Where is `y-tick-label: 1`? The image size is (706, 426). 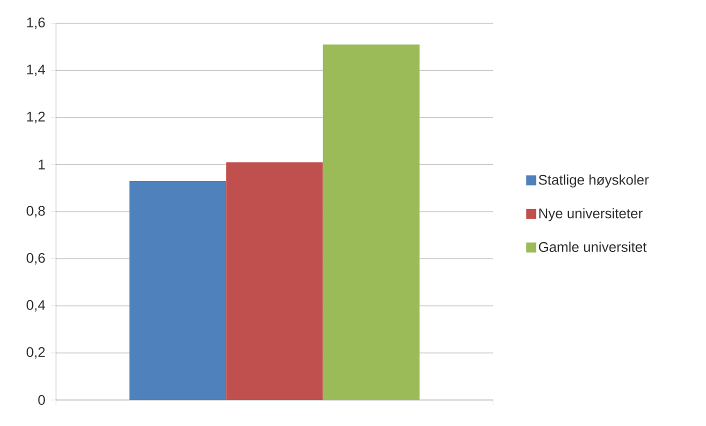 y-tick-label: 1 is located at coordinates (41, 165).